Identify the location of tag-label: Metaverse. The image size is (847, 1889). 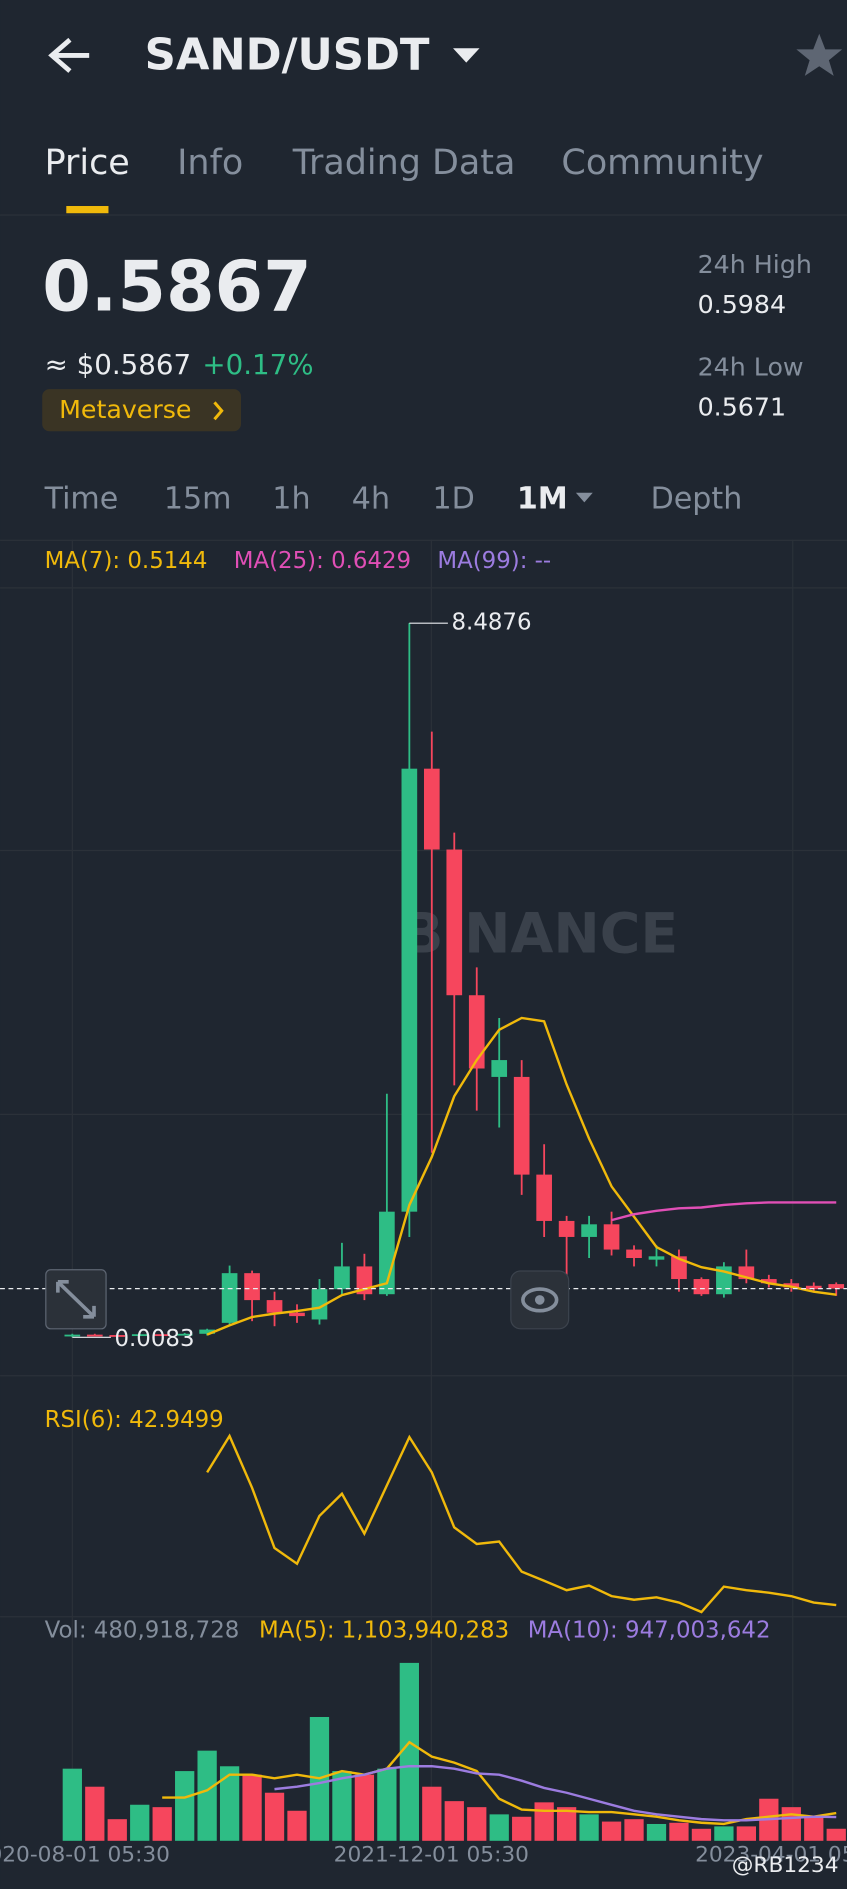
(125, 409).